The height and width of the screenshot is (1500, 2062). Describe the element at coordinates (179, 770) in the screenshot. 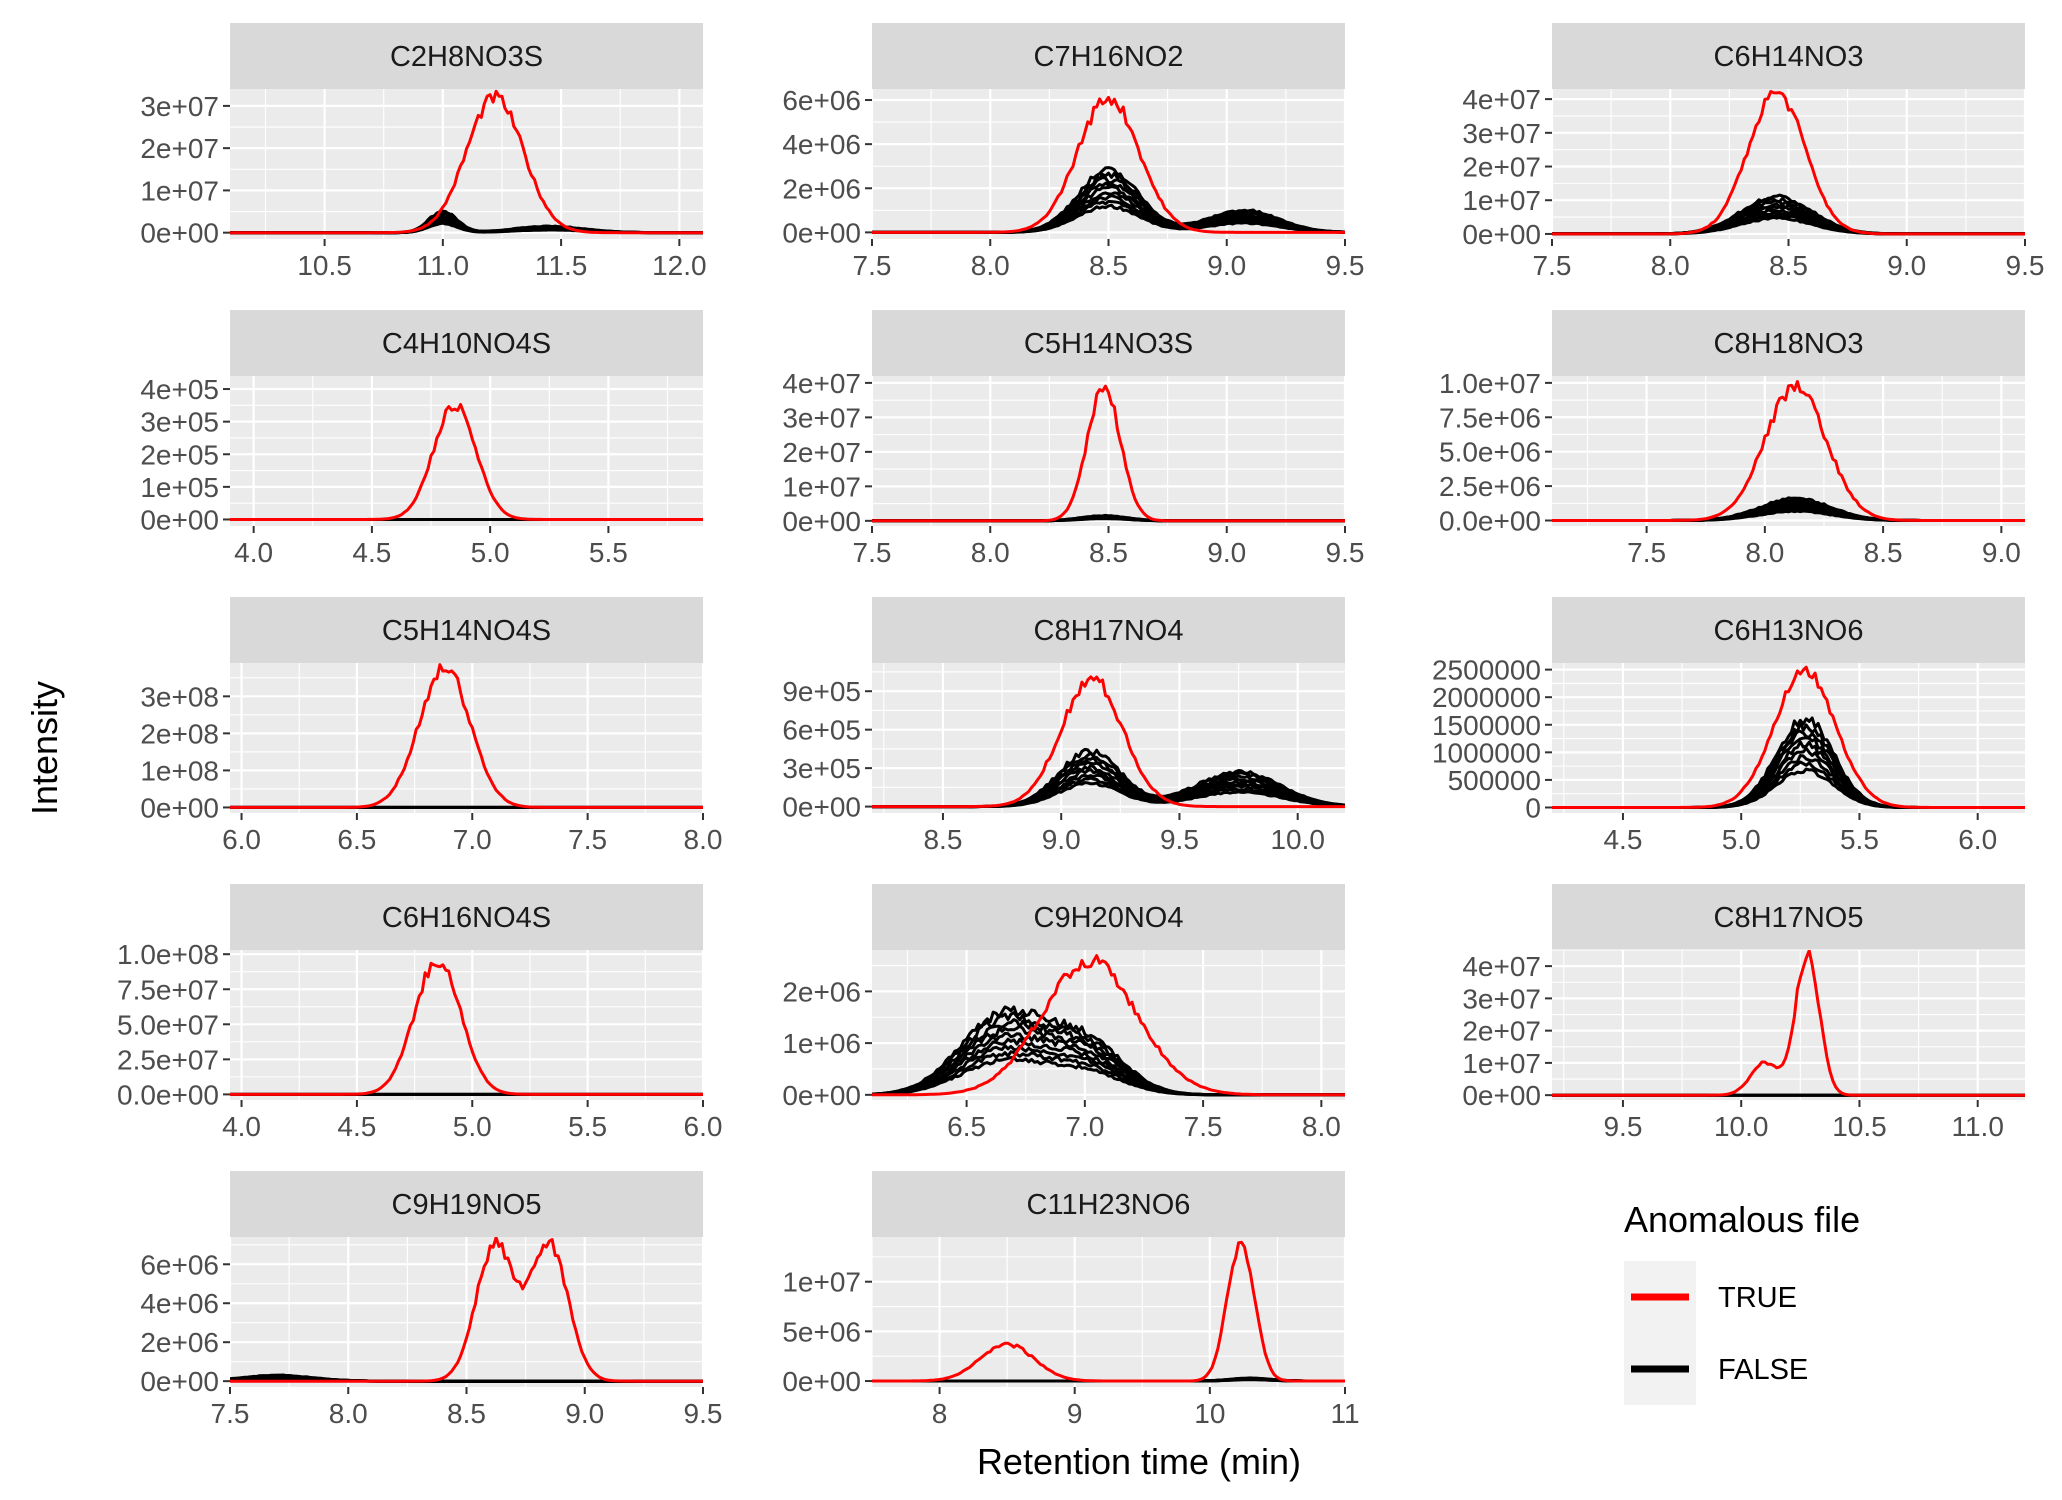

I see `y-tick-label: 1e+08` at that location.